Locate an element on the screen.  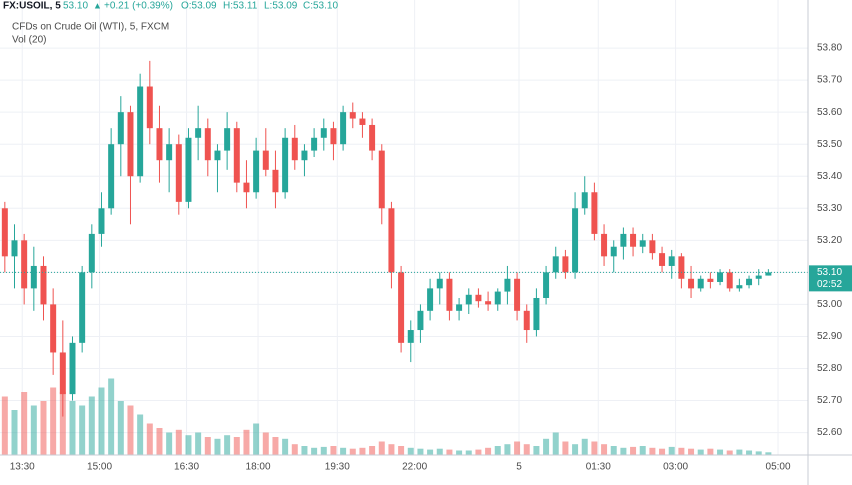
change: +0.21 (+0.39%) is located at coordinates (138, 6).